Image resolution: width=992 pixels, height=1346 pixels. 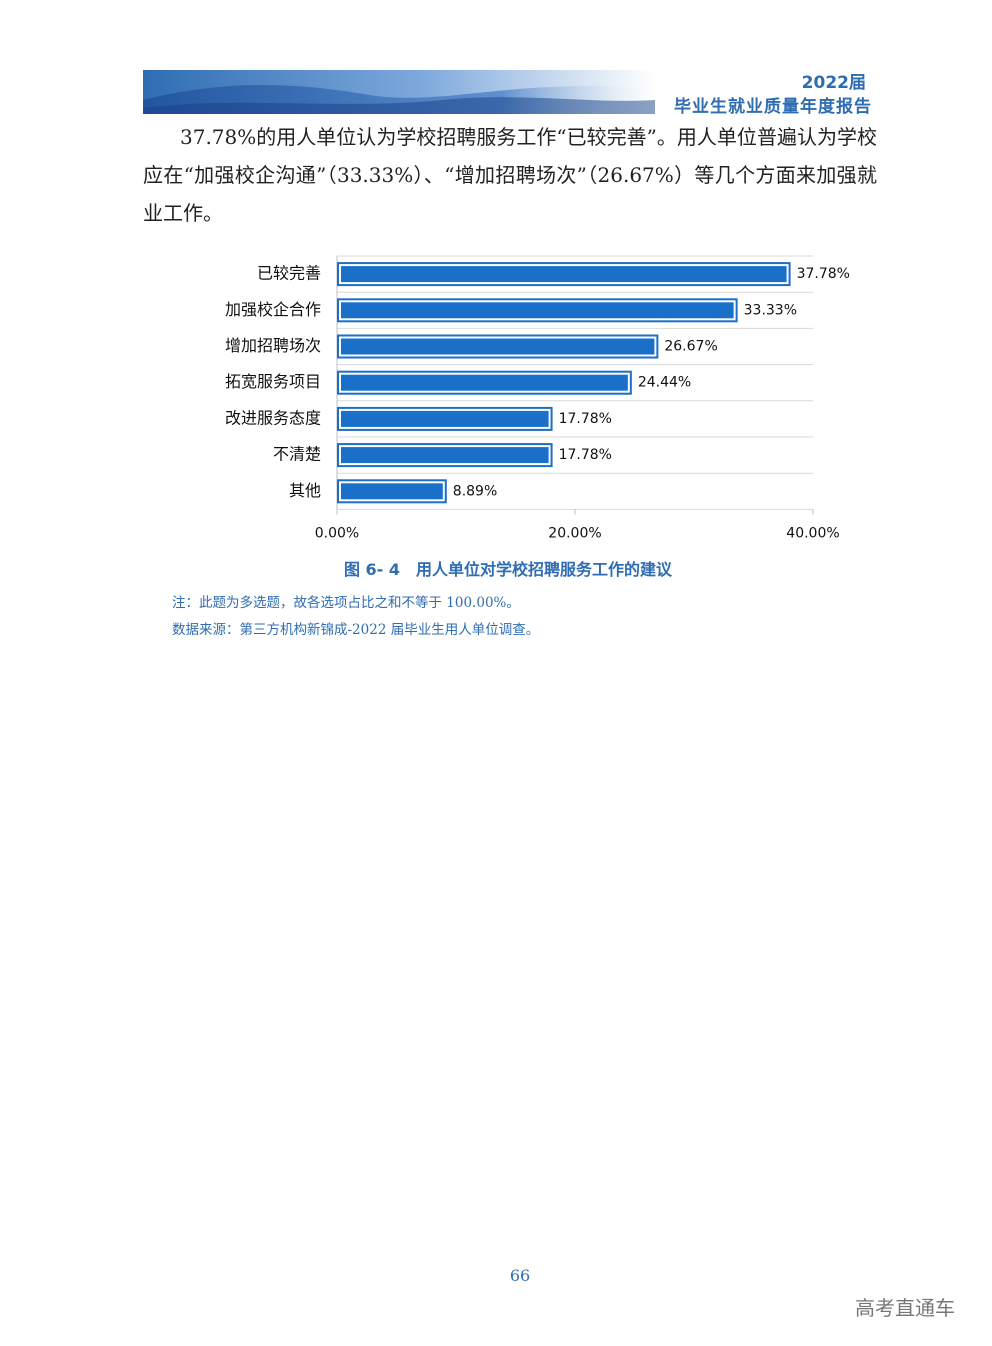 What do you see at coordinates (305, 490) in the screenshot?
I see `category-label: 其他` at bounding box center [305, 490].